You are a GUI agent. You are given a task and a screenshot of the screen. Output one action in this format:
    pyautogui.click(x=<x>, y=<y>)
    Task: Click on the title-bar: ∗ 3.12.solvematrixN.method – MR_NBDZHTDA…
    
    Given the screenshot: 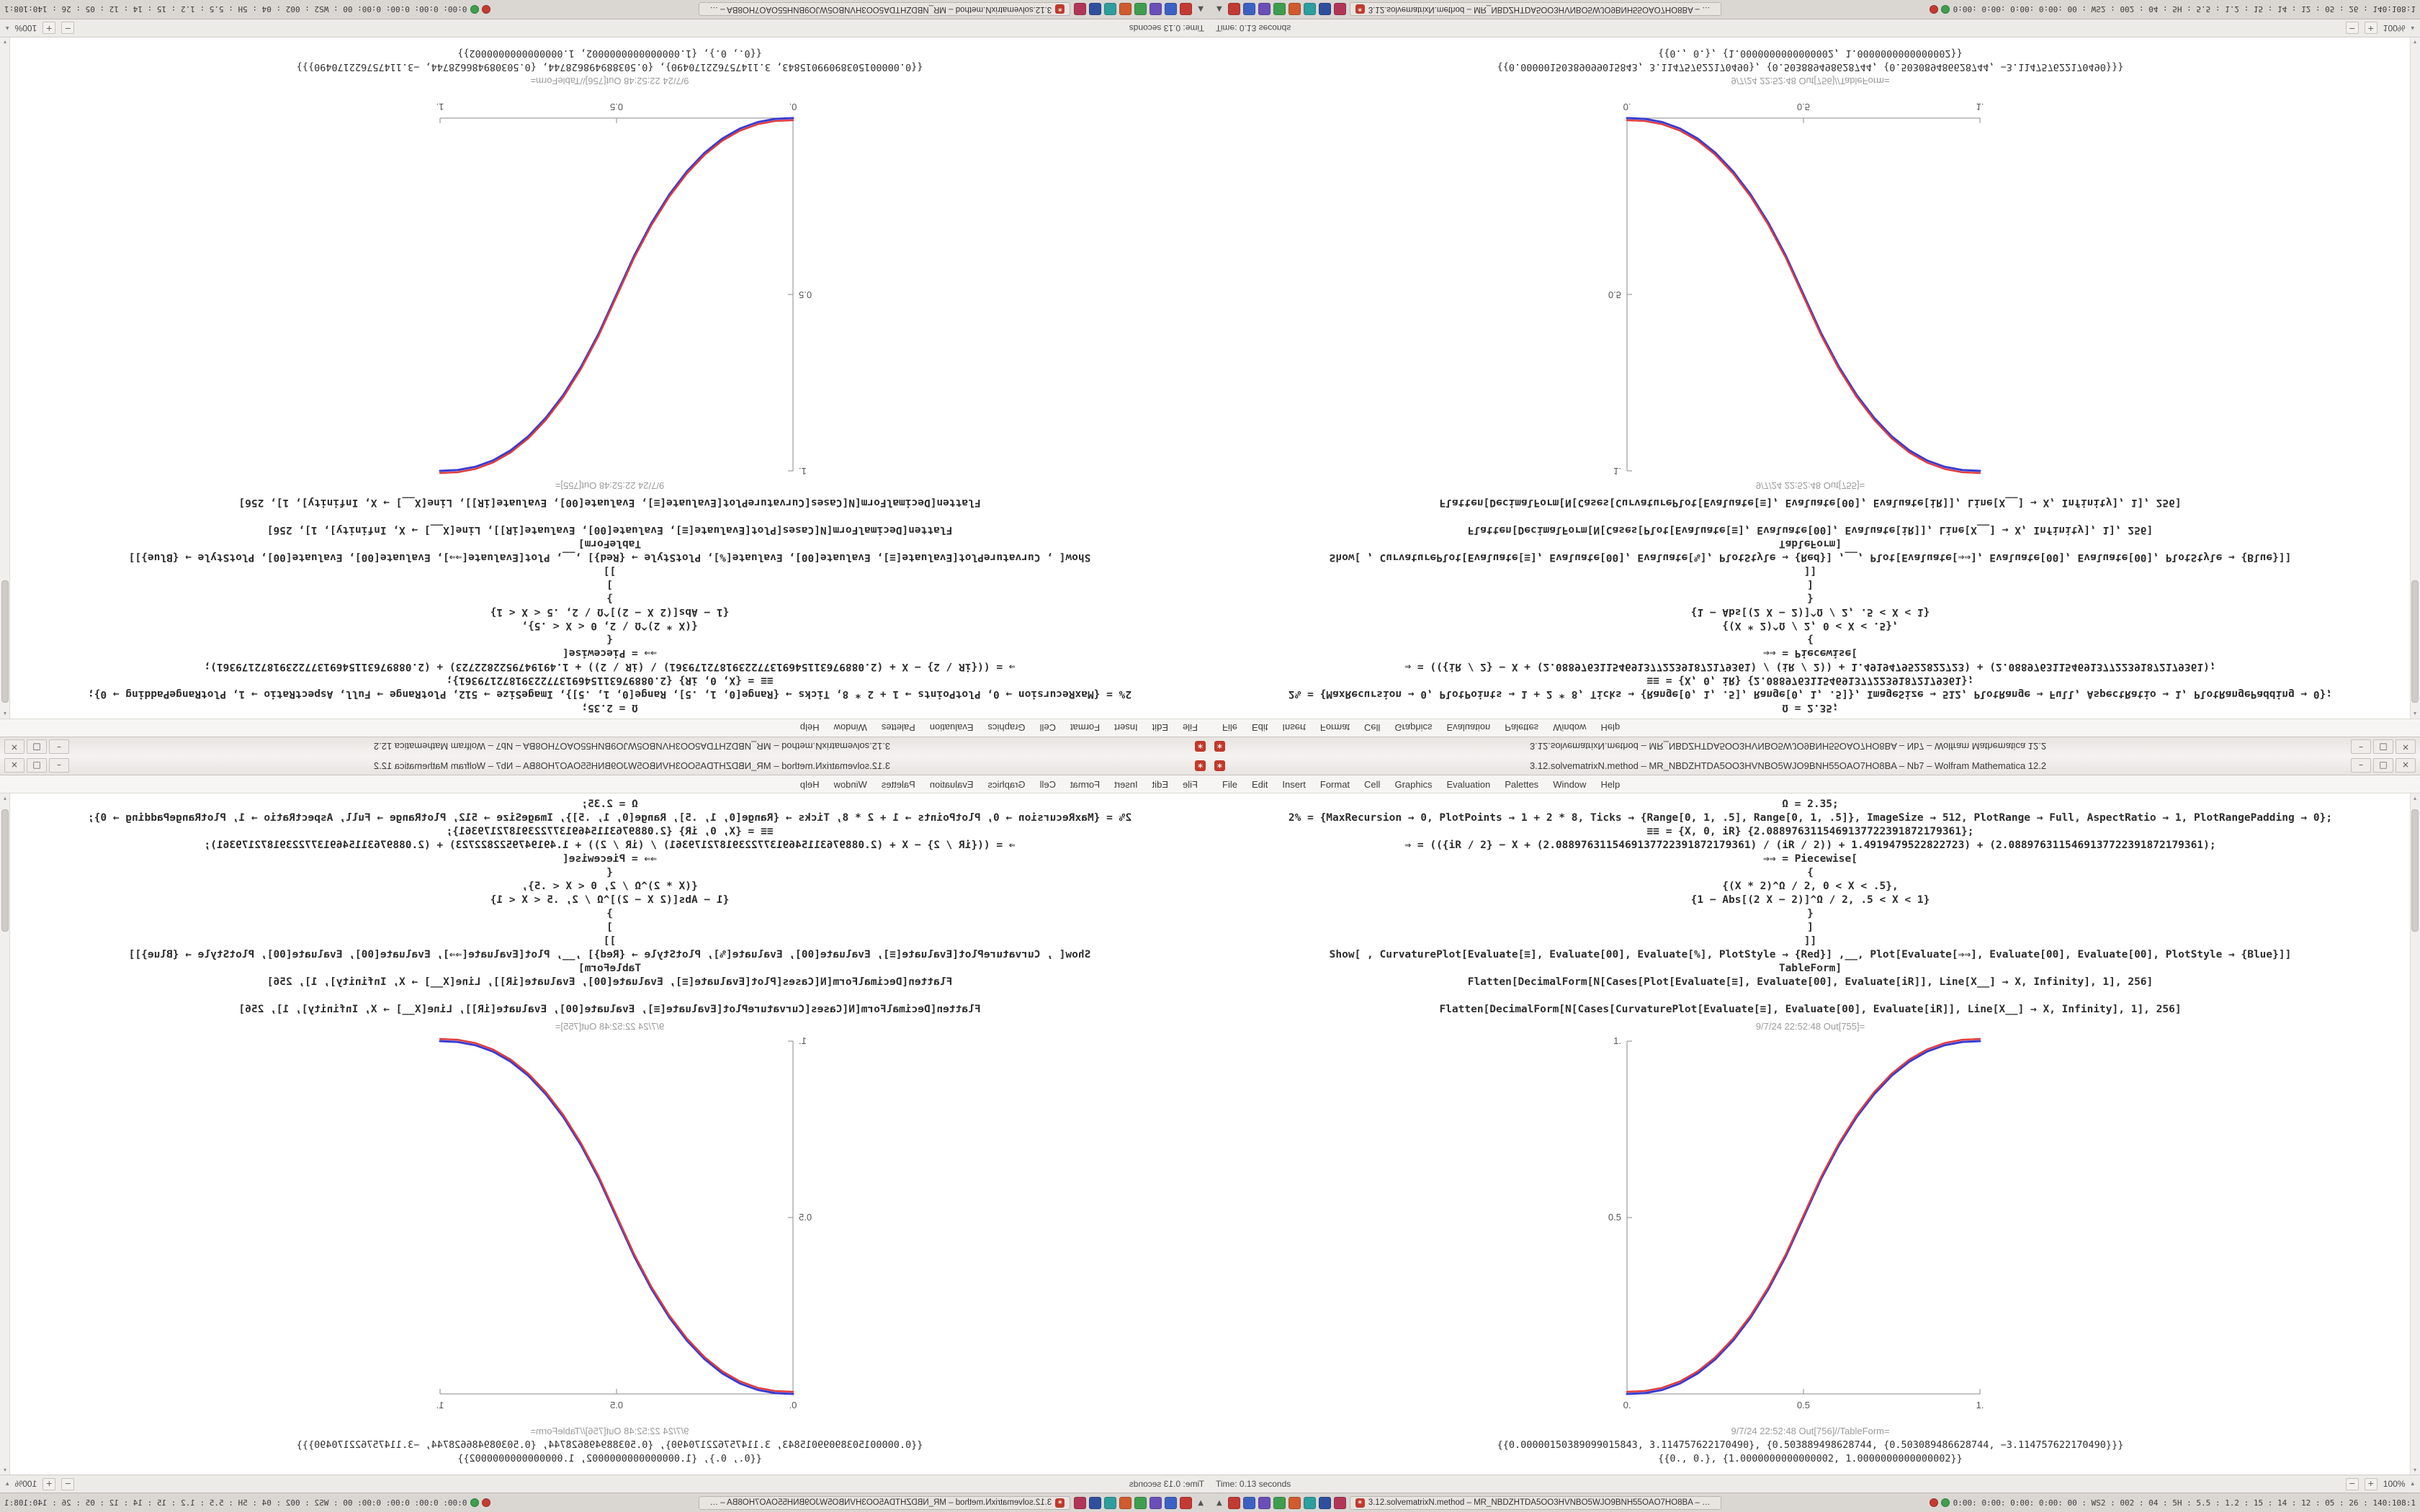 What is the action you would take?
    pyautogui.click(x=1815, y=765)
    